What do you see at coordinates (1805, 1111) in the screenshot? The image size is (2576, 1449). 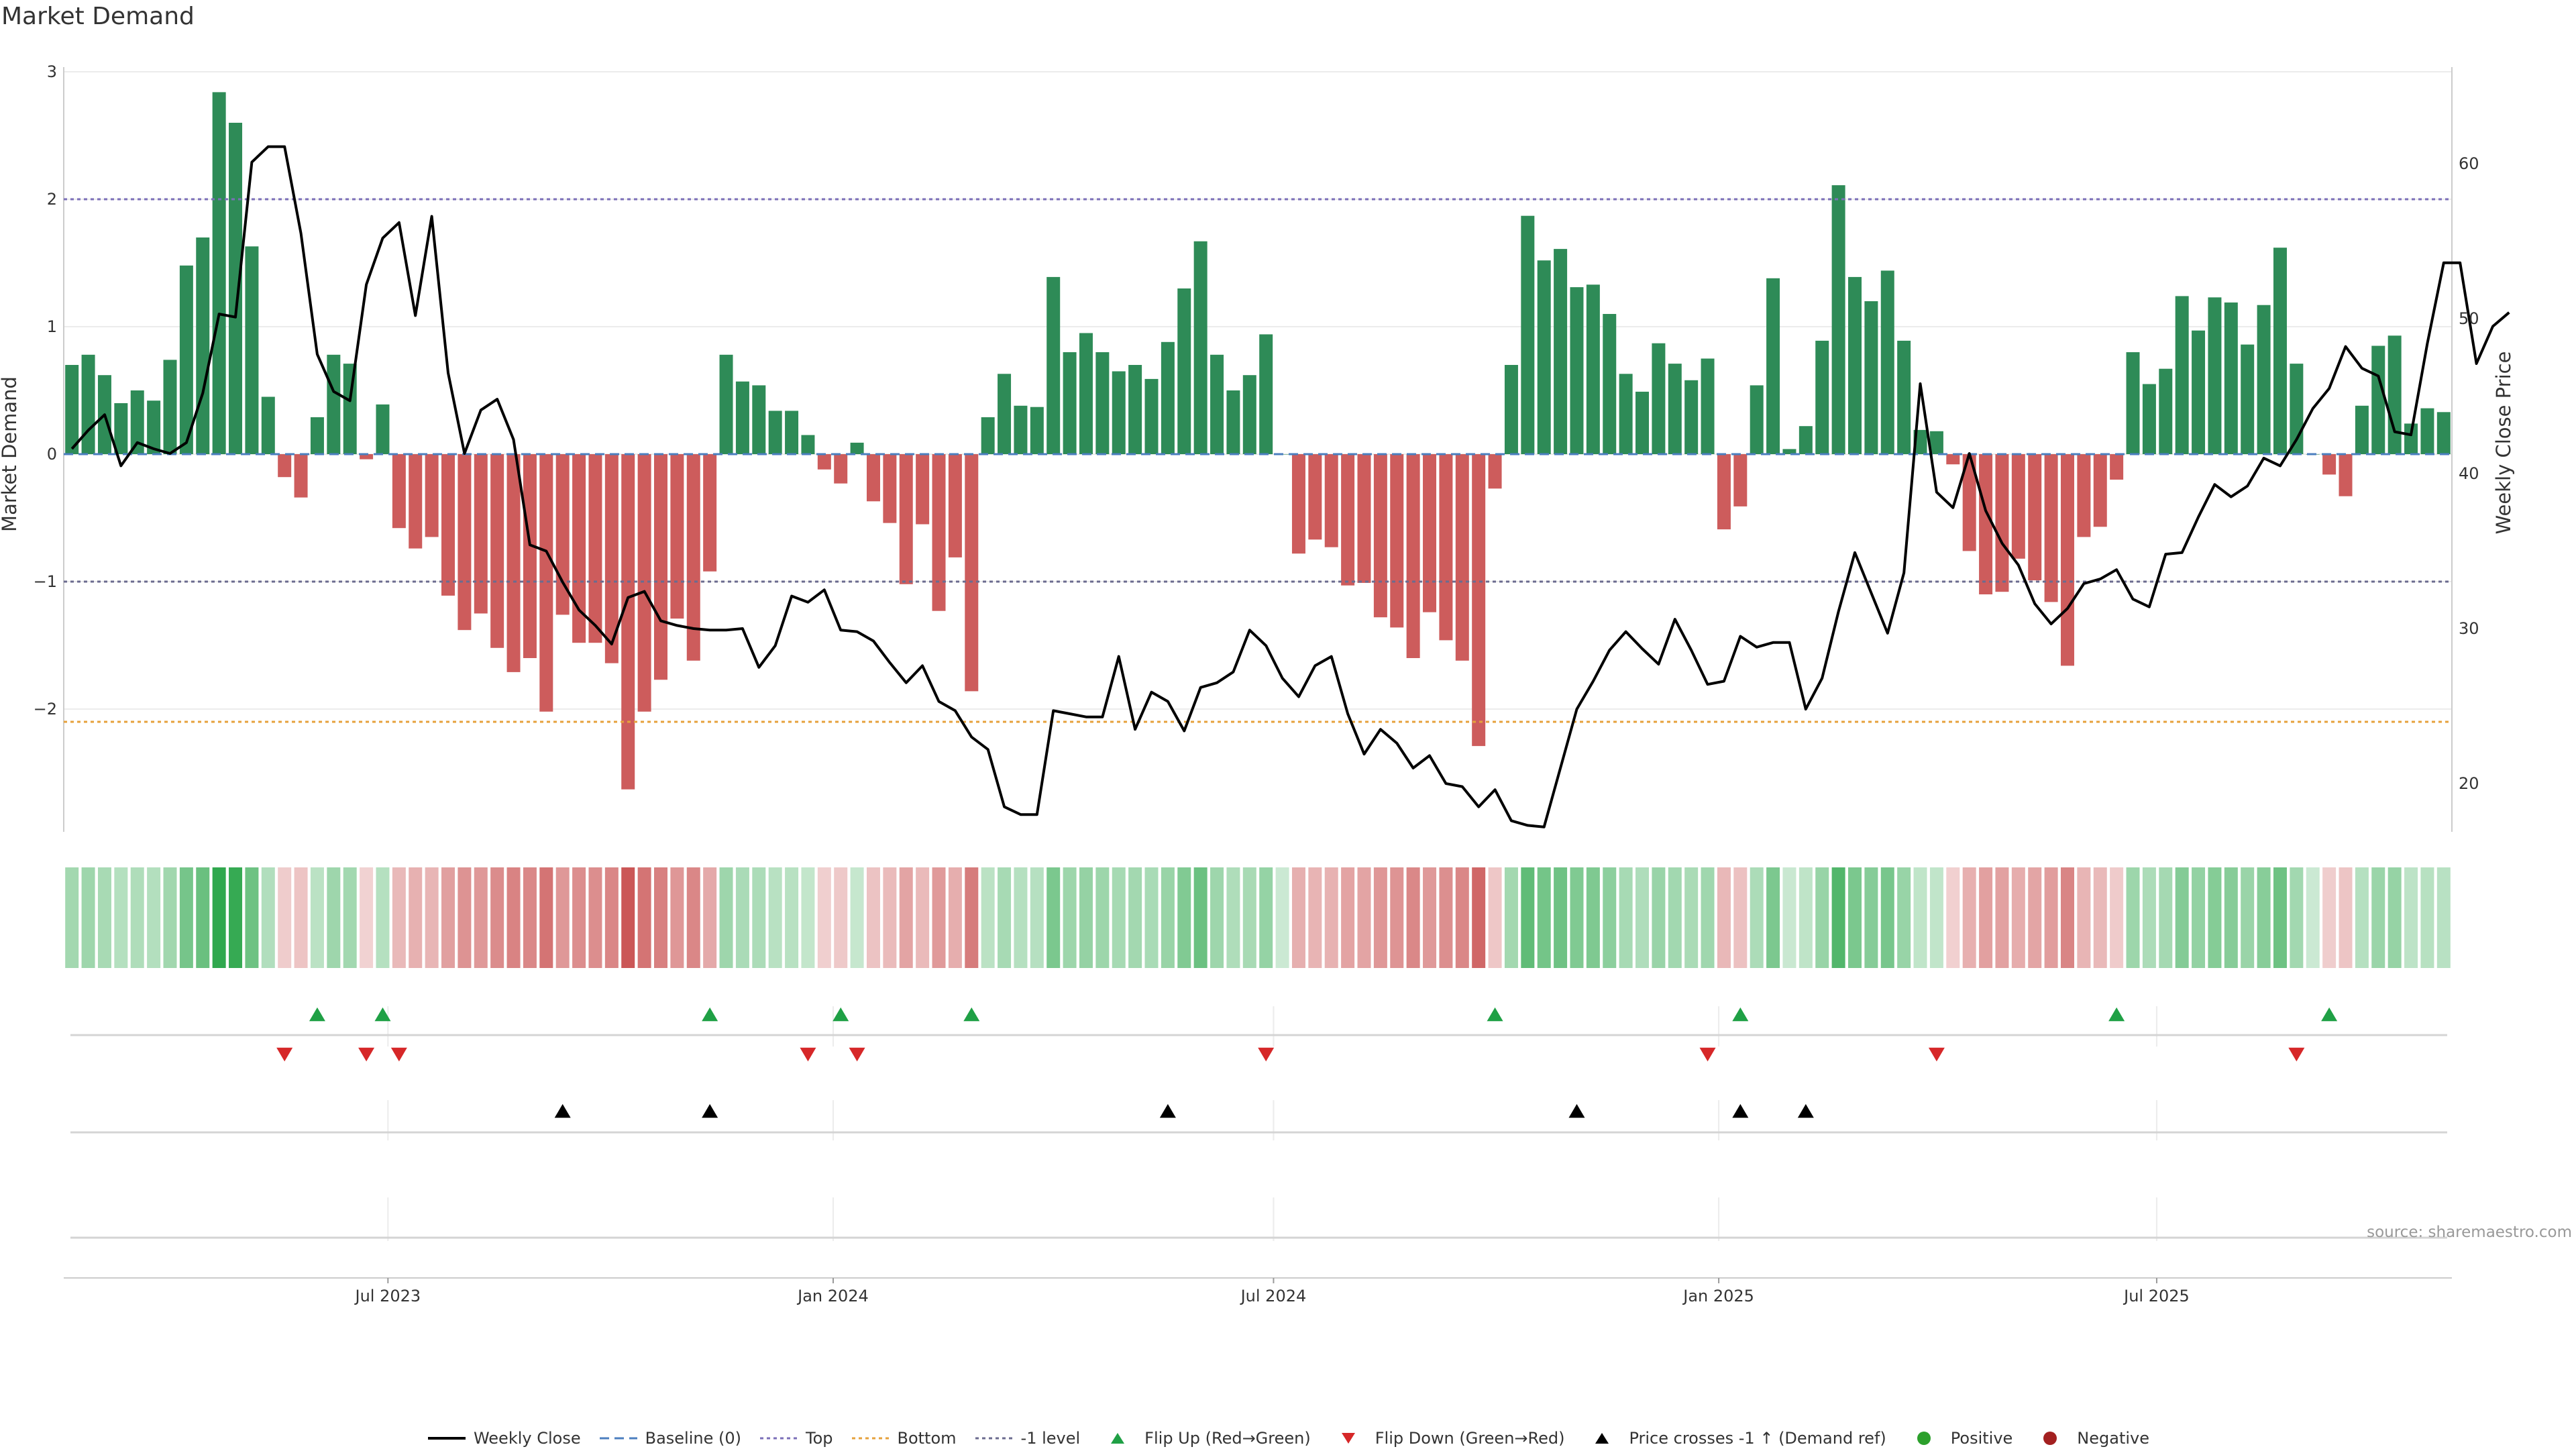 I see `price-cross-marker` at bounding box center [1805, 1111].